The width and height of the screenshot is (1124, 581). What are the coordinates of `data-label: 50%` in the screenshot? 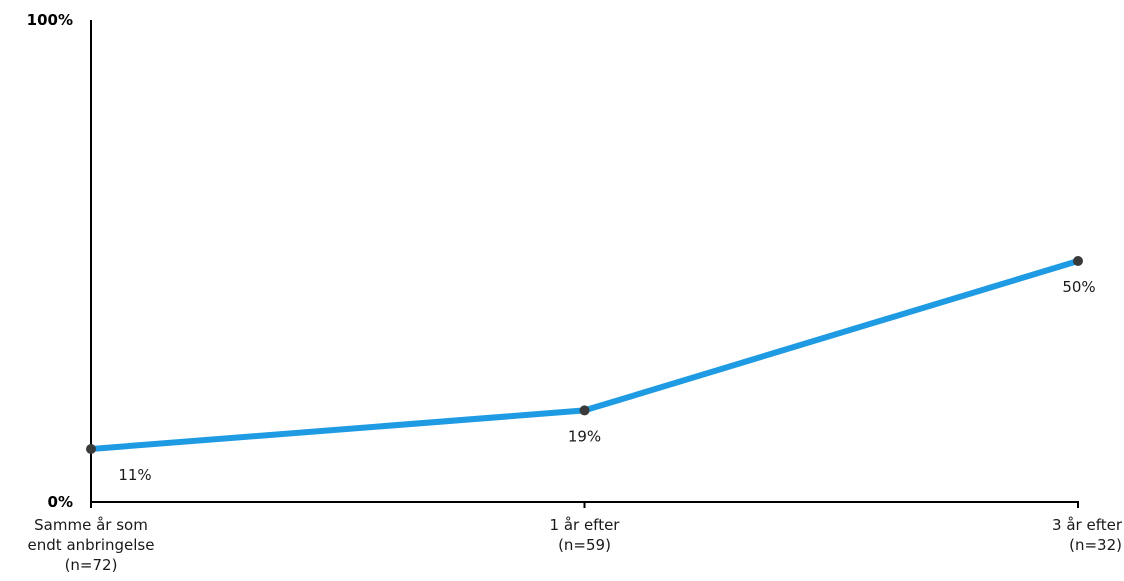 It's located at (1078, 287).